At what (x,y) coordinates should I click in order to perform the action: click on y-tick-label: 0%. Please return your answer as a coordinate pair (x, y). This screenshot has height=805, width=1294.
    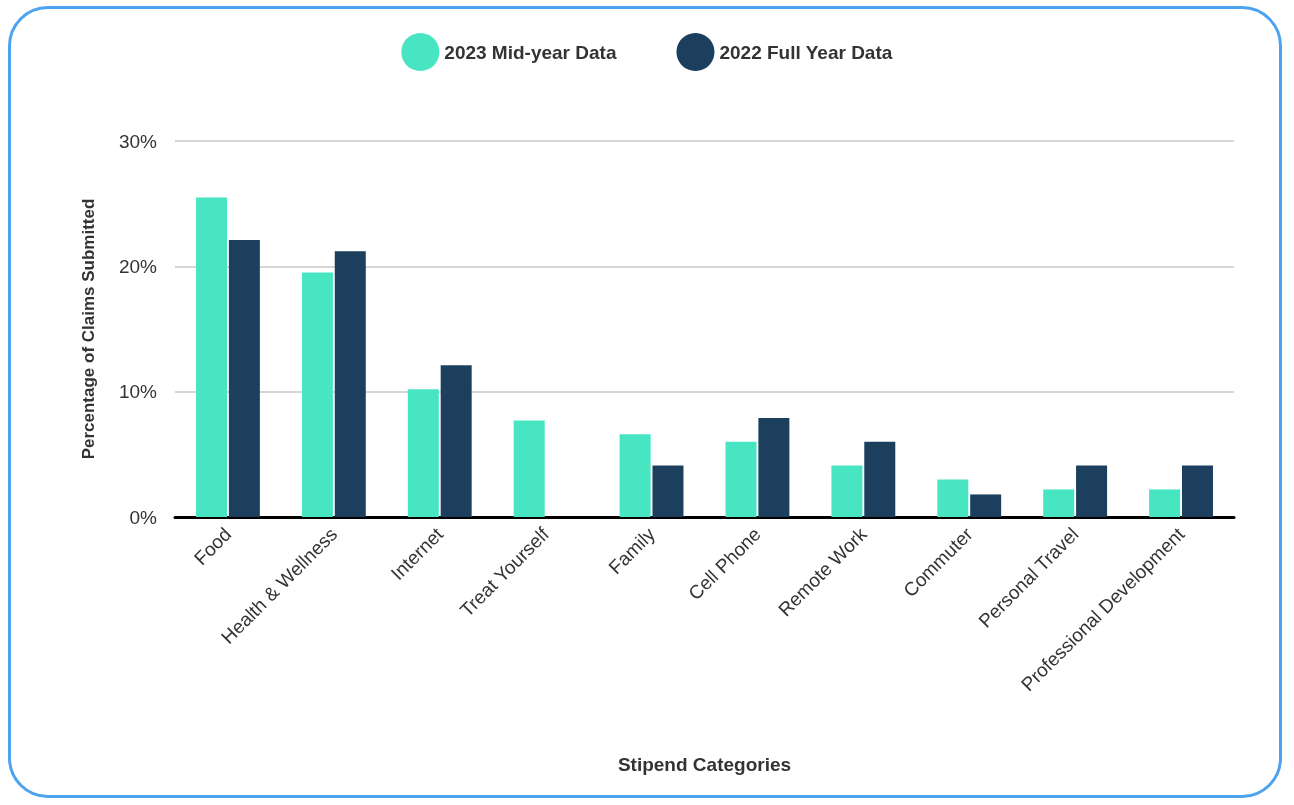
    Looking at the image, I should click on (143, 517).